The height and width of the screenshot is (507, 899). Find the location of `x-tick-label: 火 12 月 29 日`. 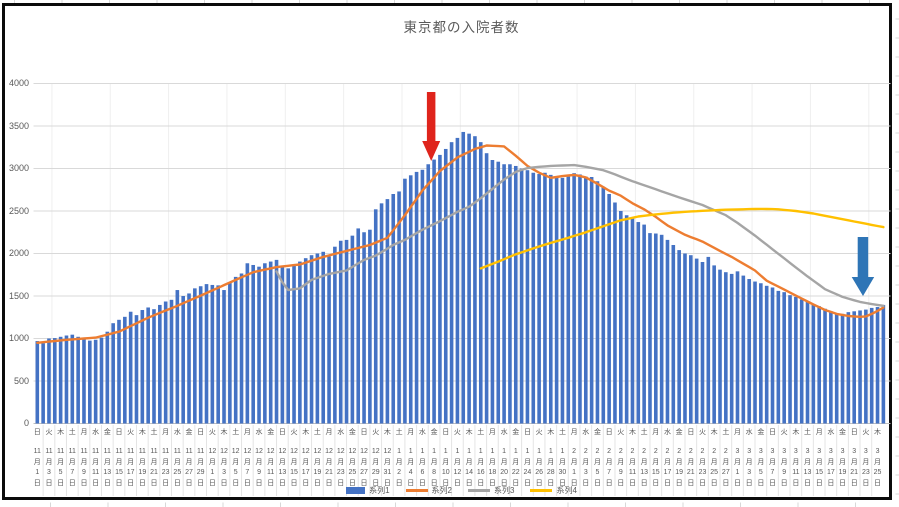

x-tick-label: 火 12 月 29 日 is located at coordinates (375, 458).